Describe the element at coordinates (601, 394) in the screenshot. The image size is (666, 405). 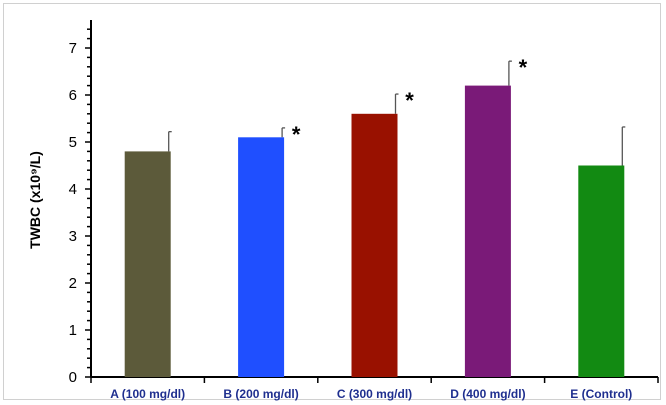
I see `x-tick-label: E (Control)` at that location.